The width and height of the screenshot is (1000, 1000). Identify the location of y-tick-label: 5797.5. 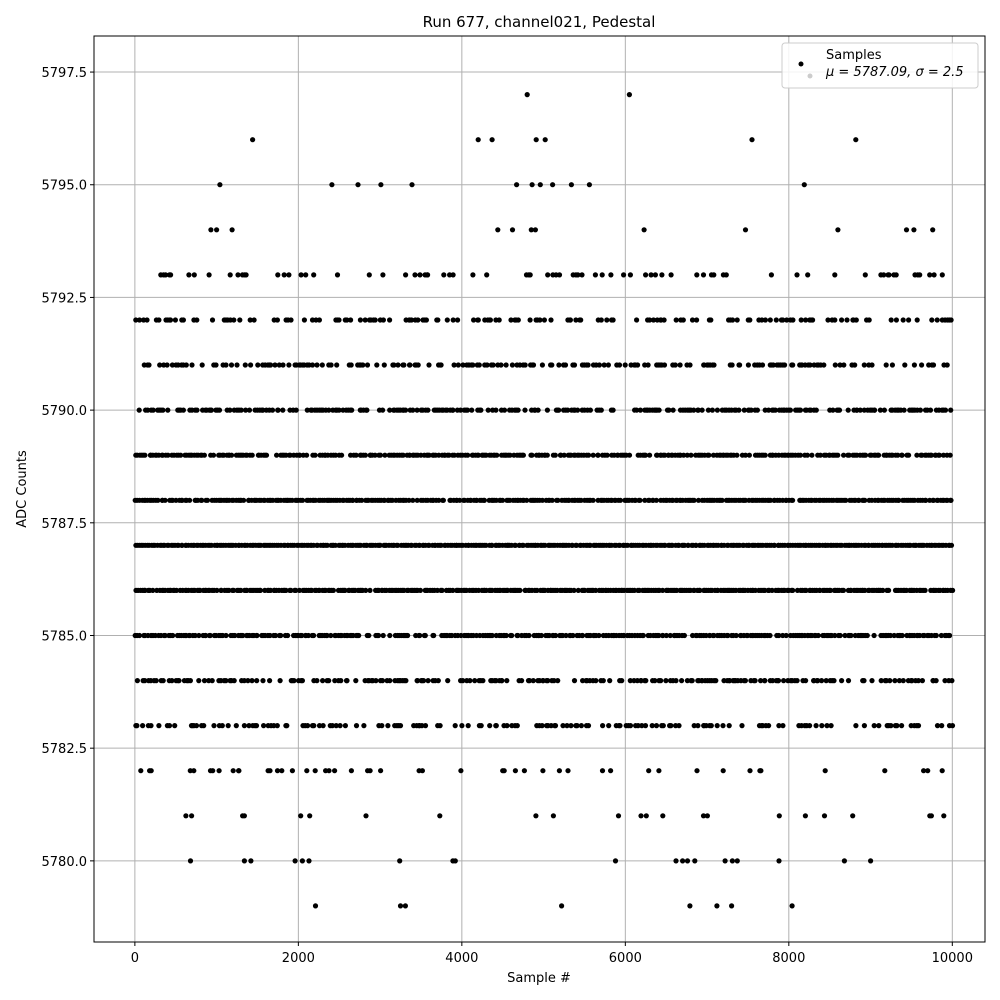
(65, 73).